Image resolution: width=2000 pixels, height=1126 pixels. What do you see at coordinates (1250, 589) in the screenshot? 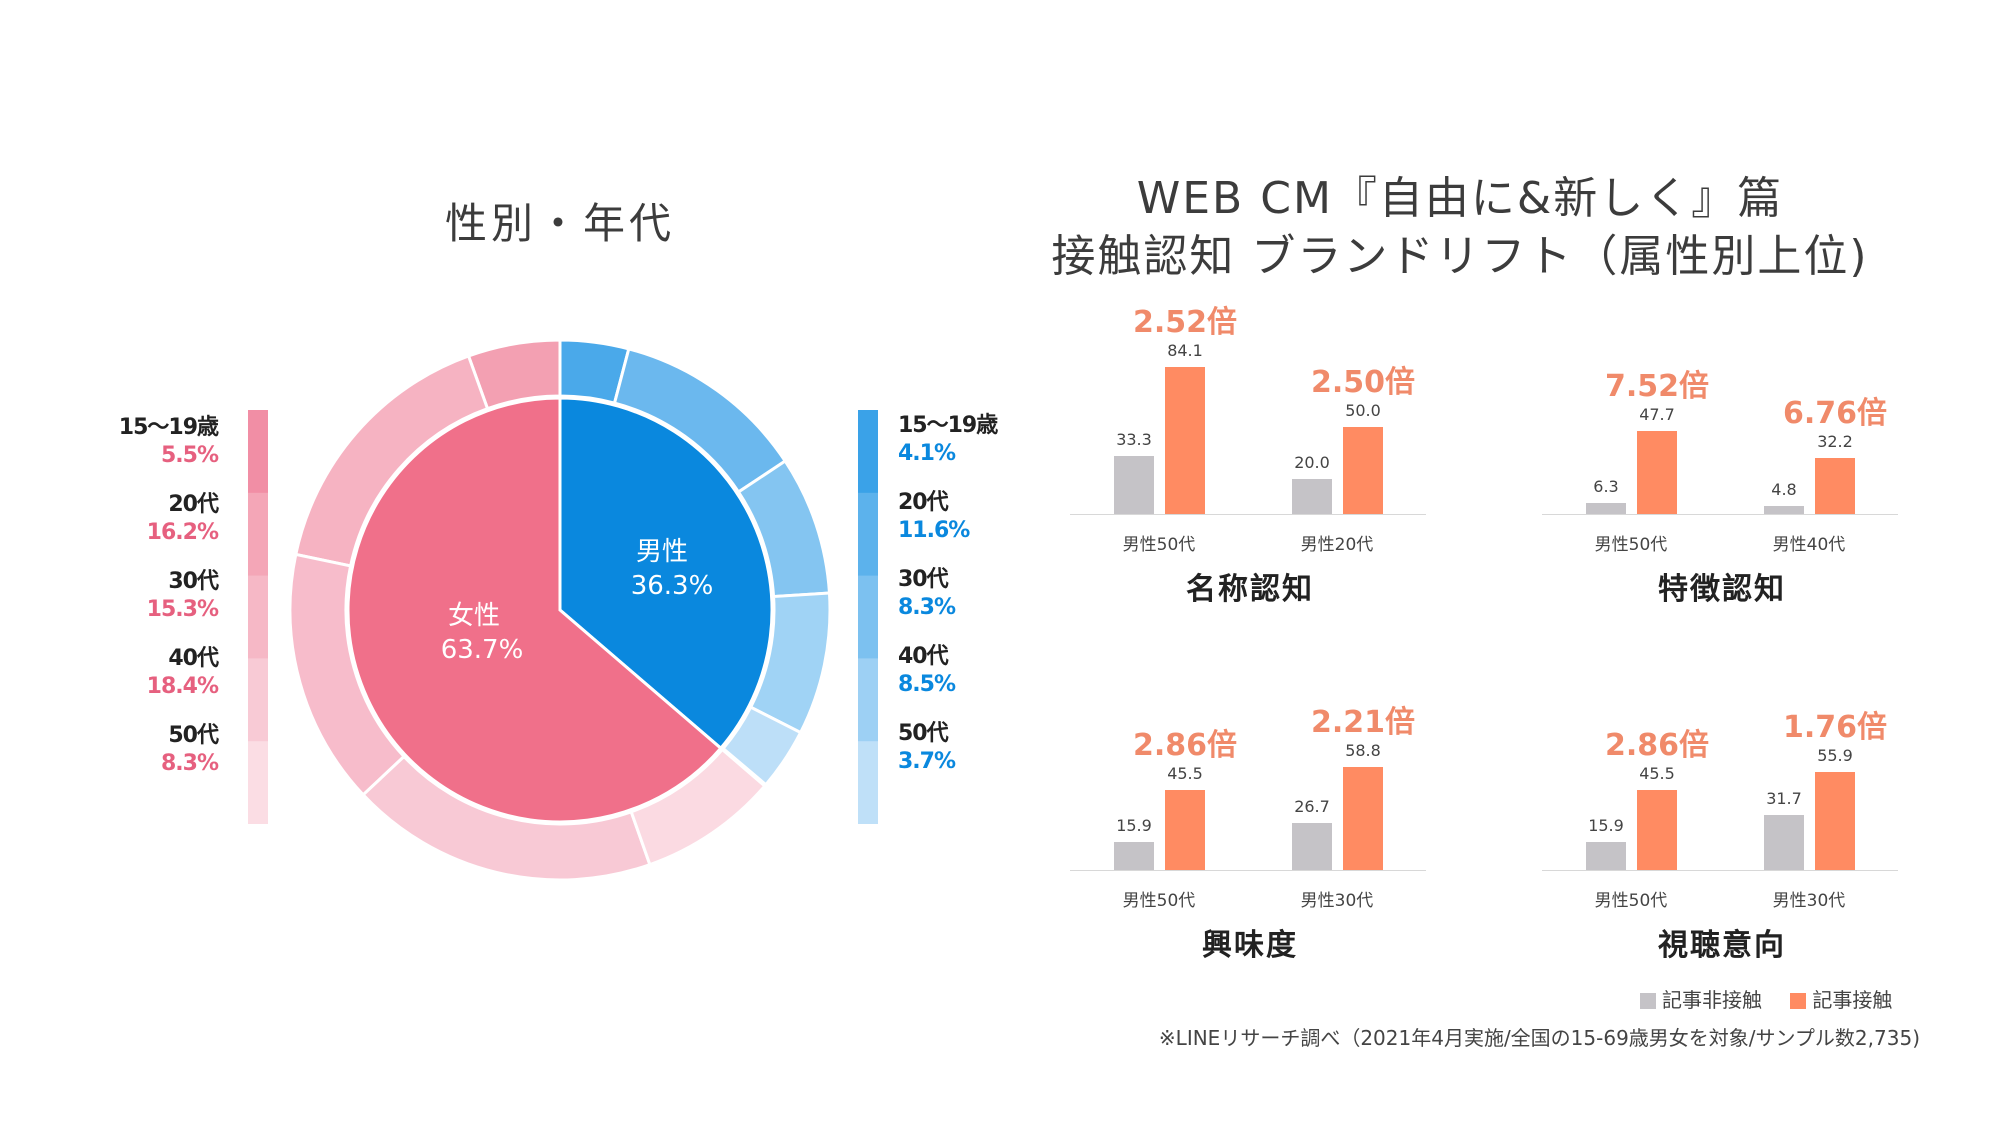
I see `bar-chart-title: 名称認知` at bounding box center [1250, 589].